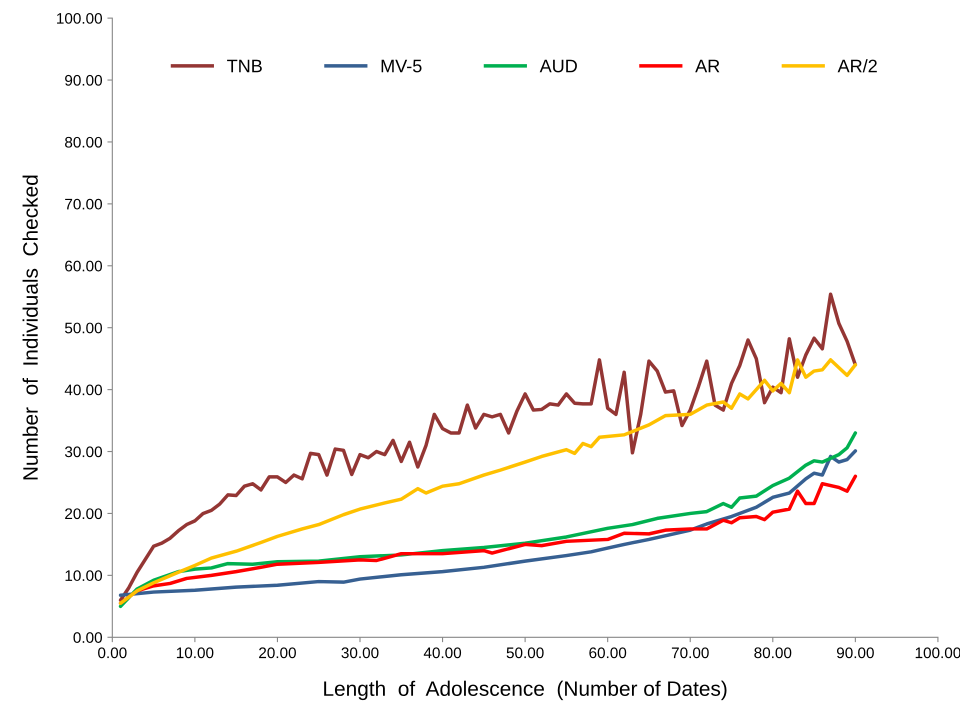 The image size is (960, 725). I want to click on x-tick-label: 70.00, so click(690, 652).